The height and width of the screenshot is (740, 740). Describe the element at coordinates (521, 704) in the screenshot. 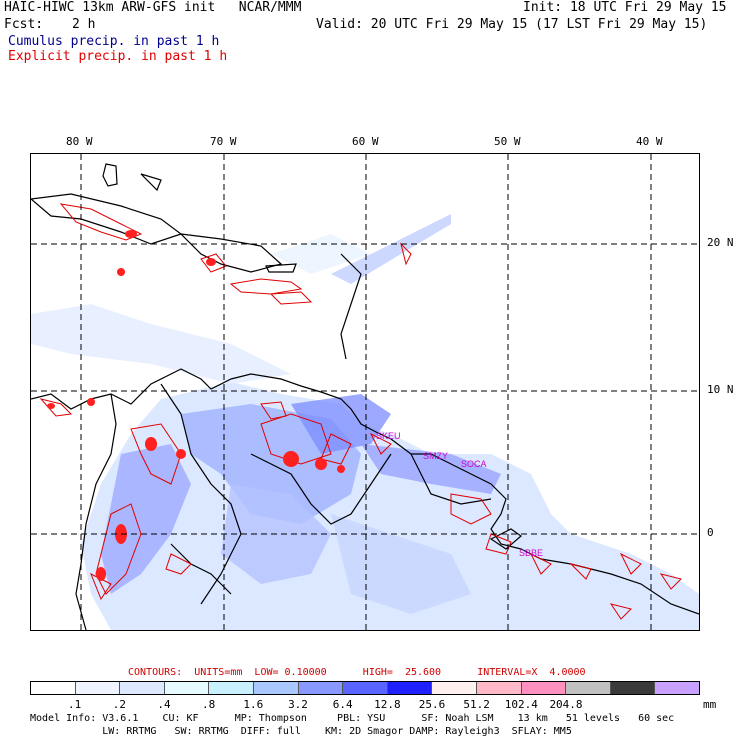

I see `colorbar-tick-label: 102.4` at that location.